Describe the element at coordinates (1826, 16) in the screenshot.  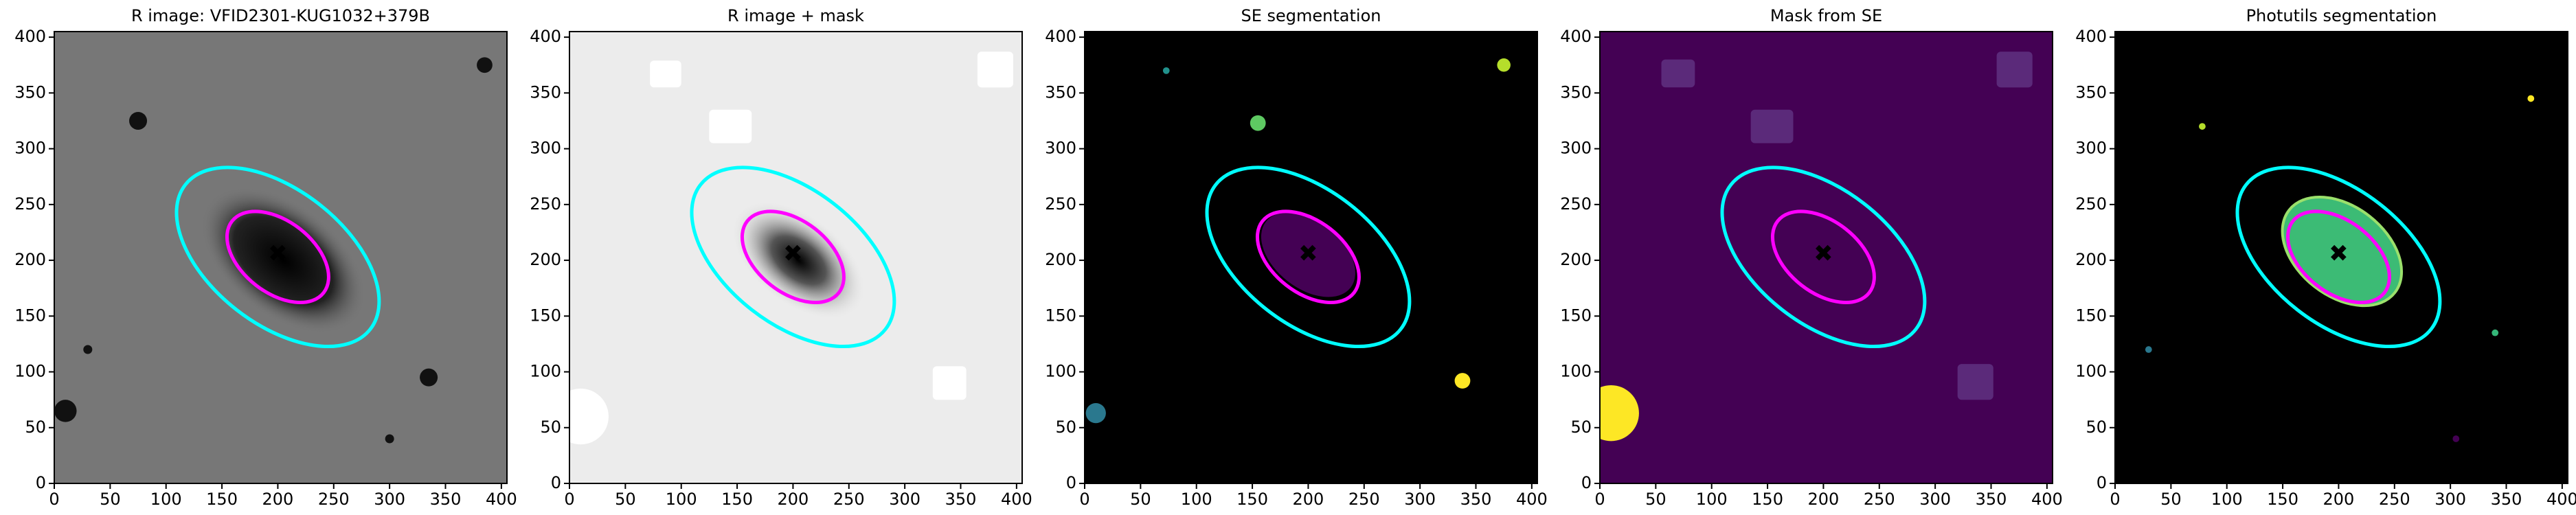
I see `panel-title: Mask from SE` at that location.